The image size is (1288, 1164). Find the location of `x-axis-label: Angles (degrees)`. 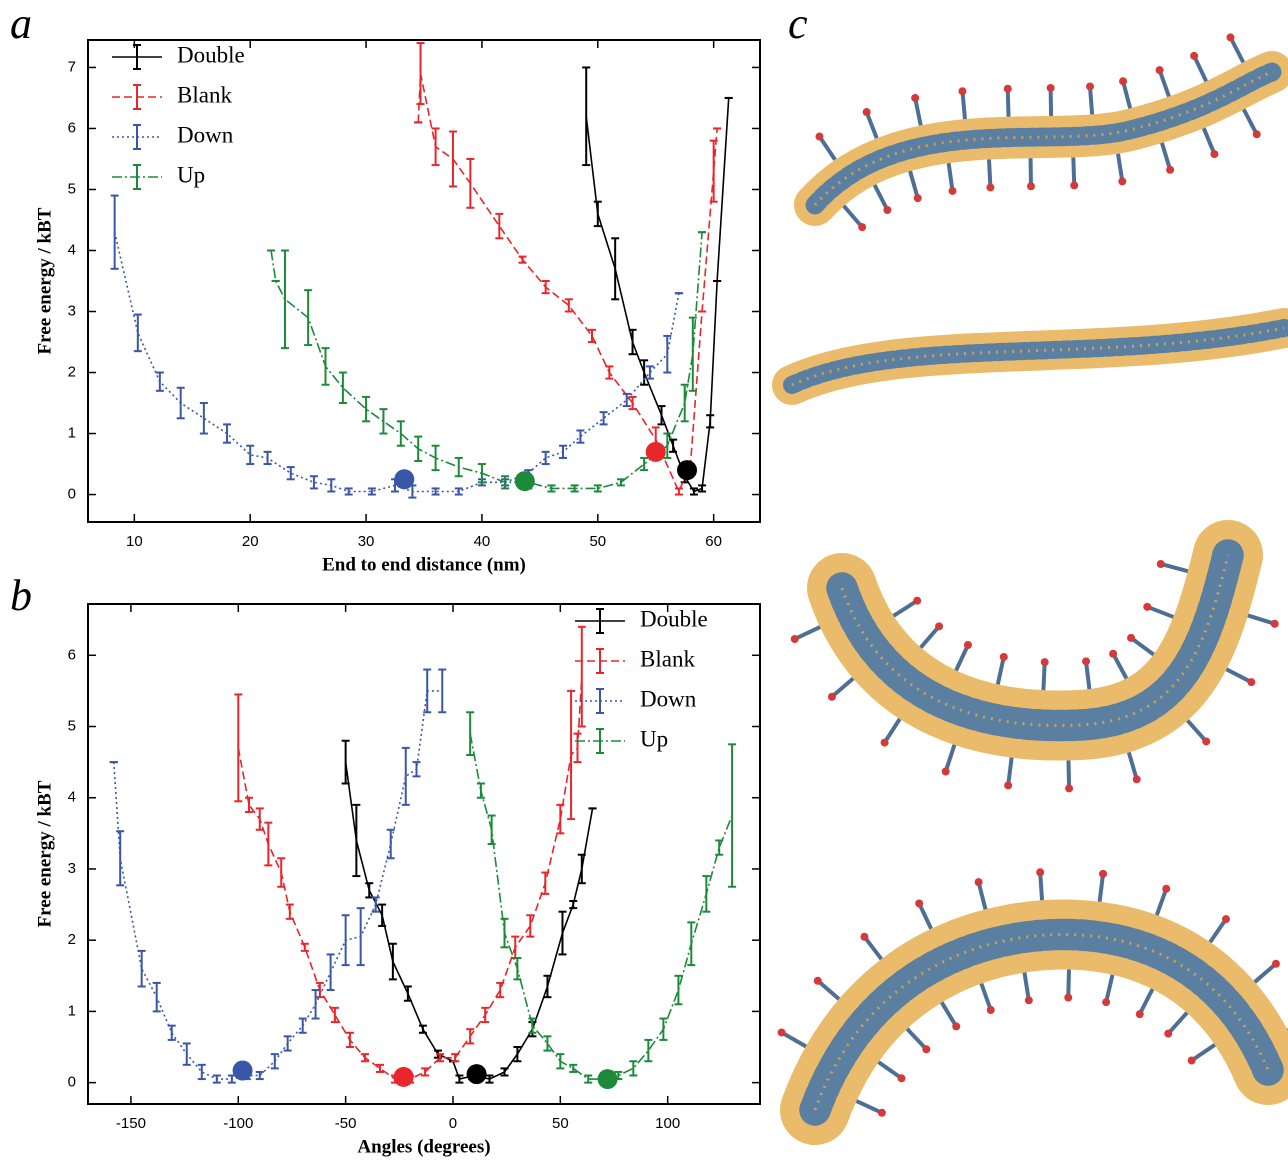

x-axis-label: Angles (degrees) is located at coordinates (423, 1146).